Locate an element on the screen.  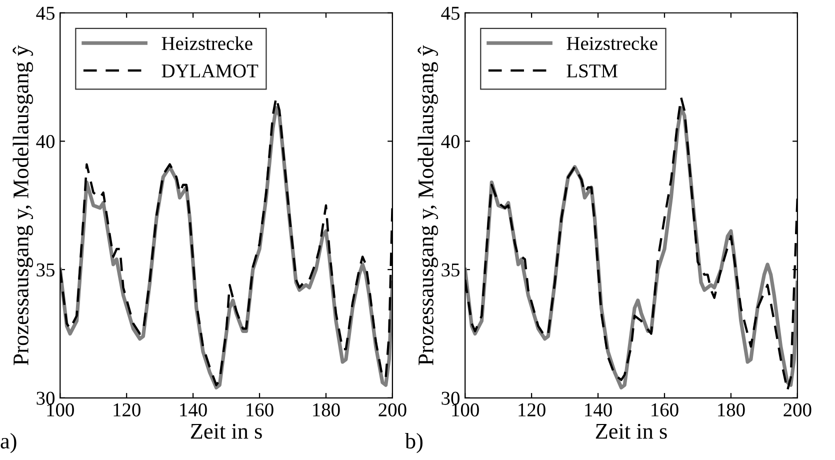
legend-label: DYLAMOT is located at coordinates (210, 71).